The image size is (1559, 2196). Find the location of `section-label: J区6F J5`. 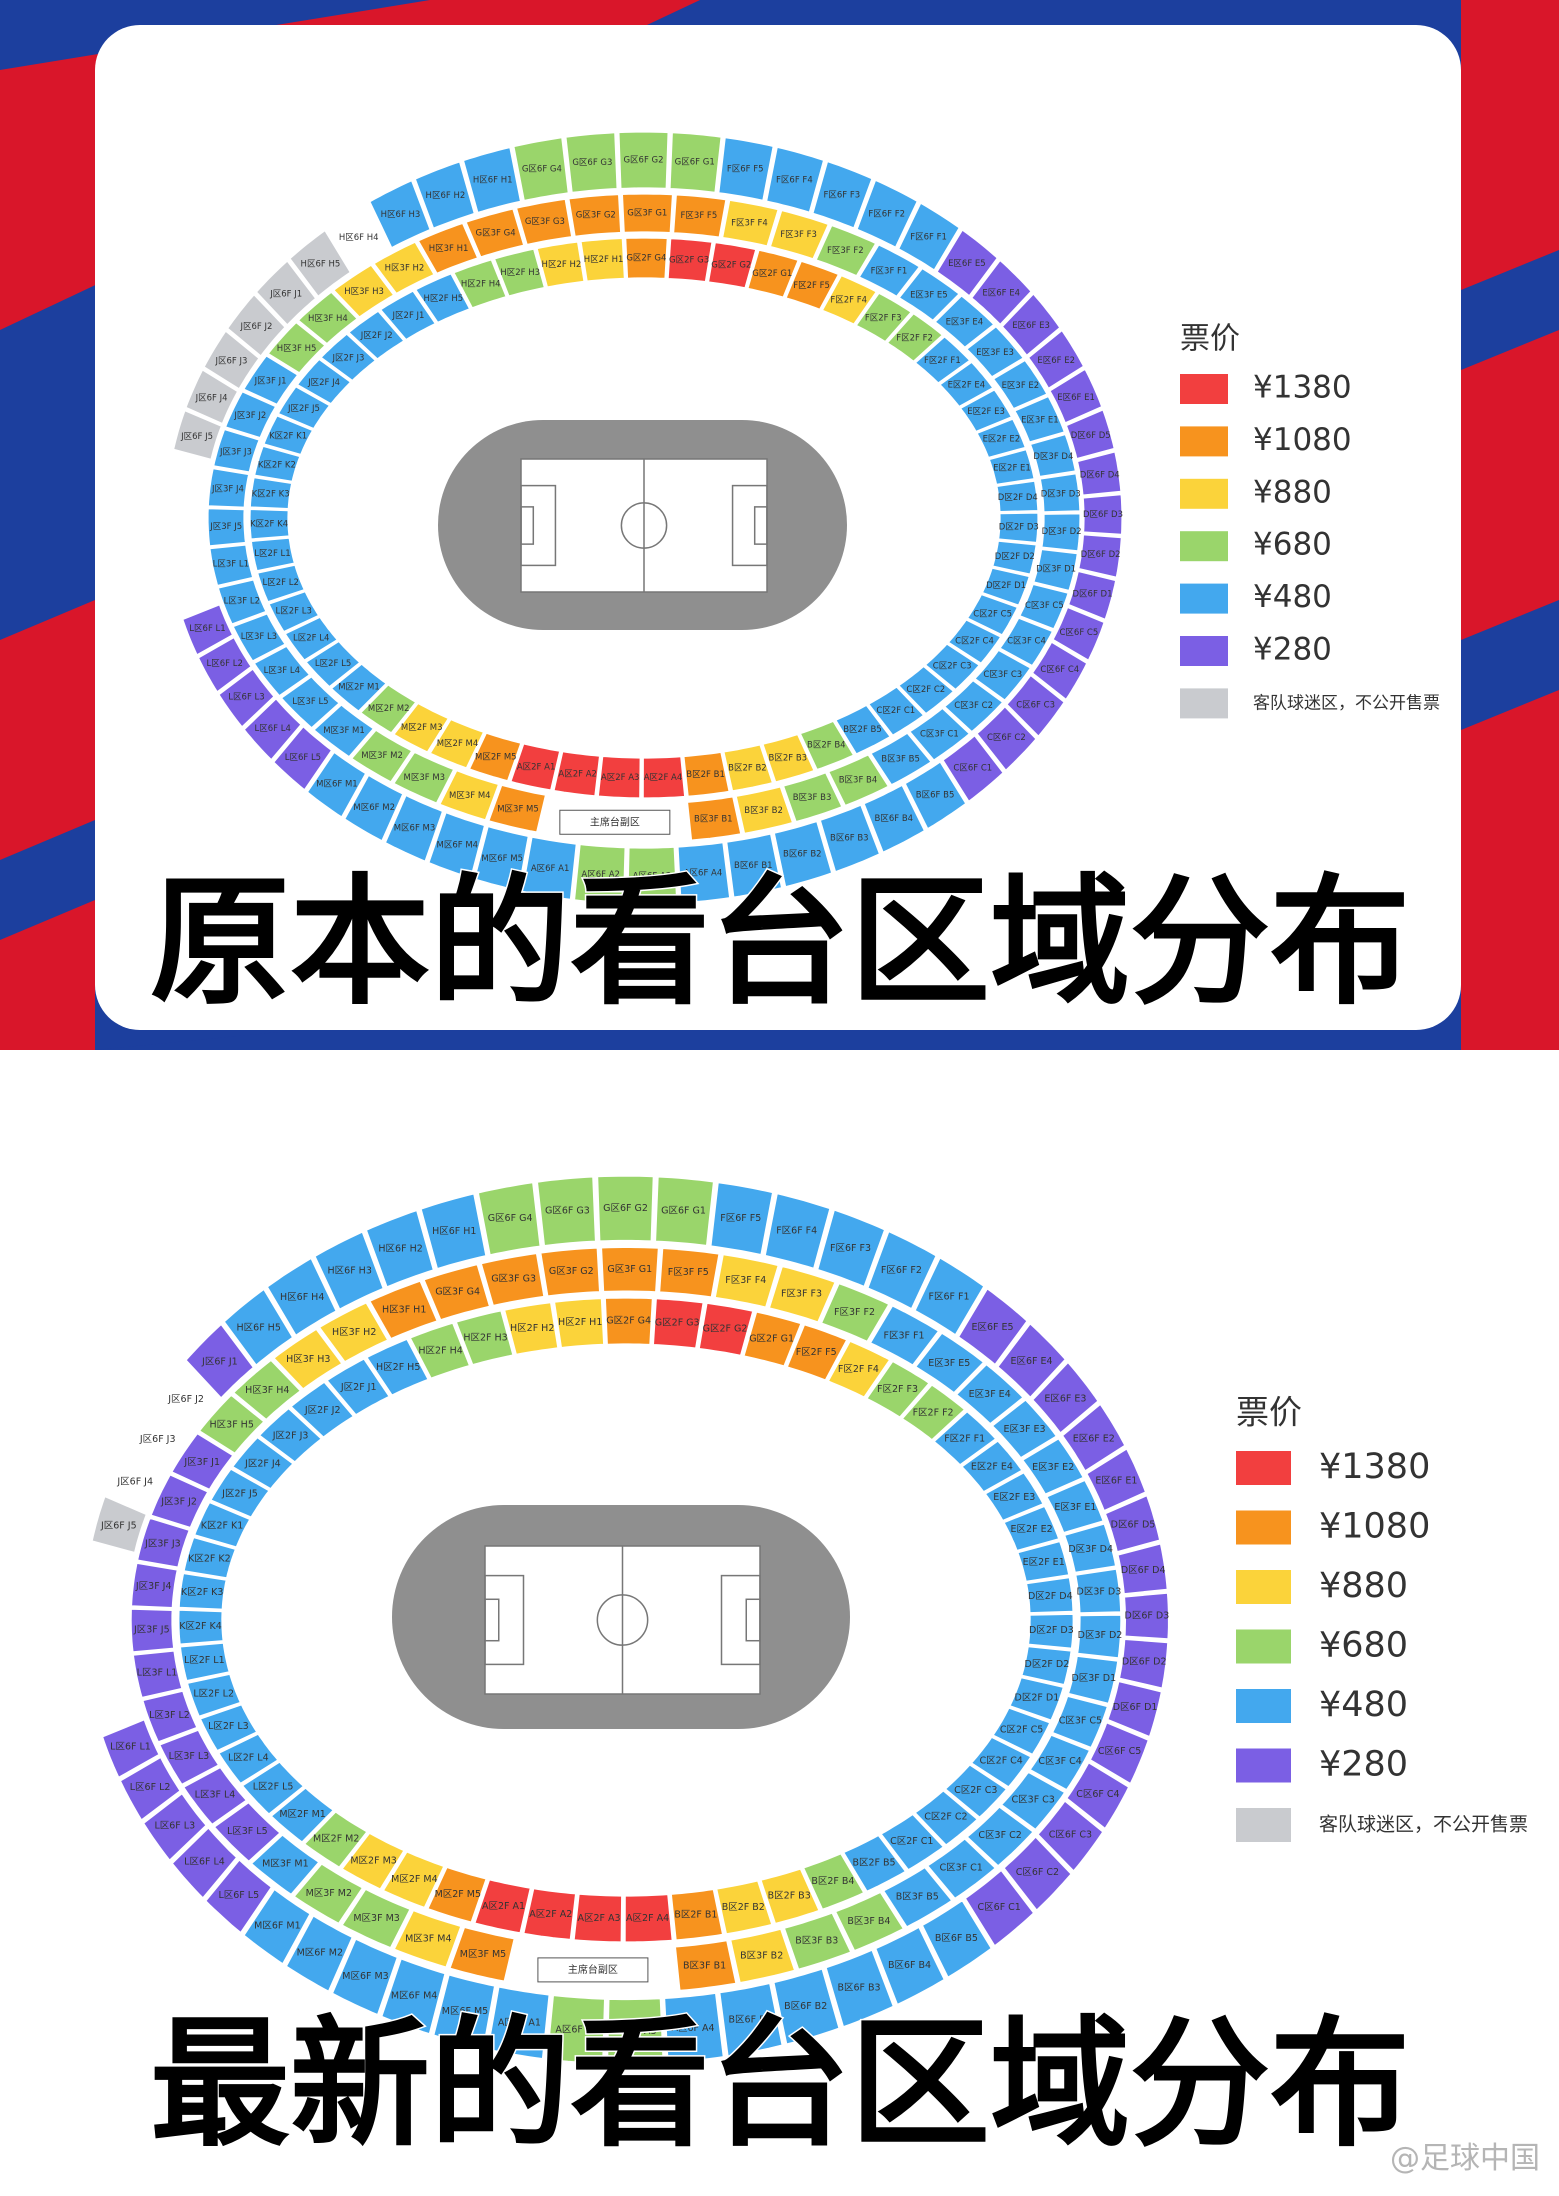

section-label: J区6F J5 is located at coordinates (118, 1526).